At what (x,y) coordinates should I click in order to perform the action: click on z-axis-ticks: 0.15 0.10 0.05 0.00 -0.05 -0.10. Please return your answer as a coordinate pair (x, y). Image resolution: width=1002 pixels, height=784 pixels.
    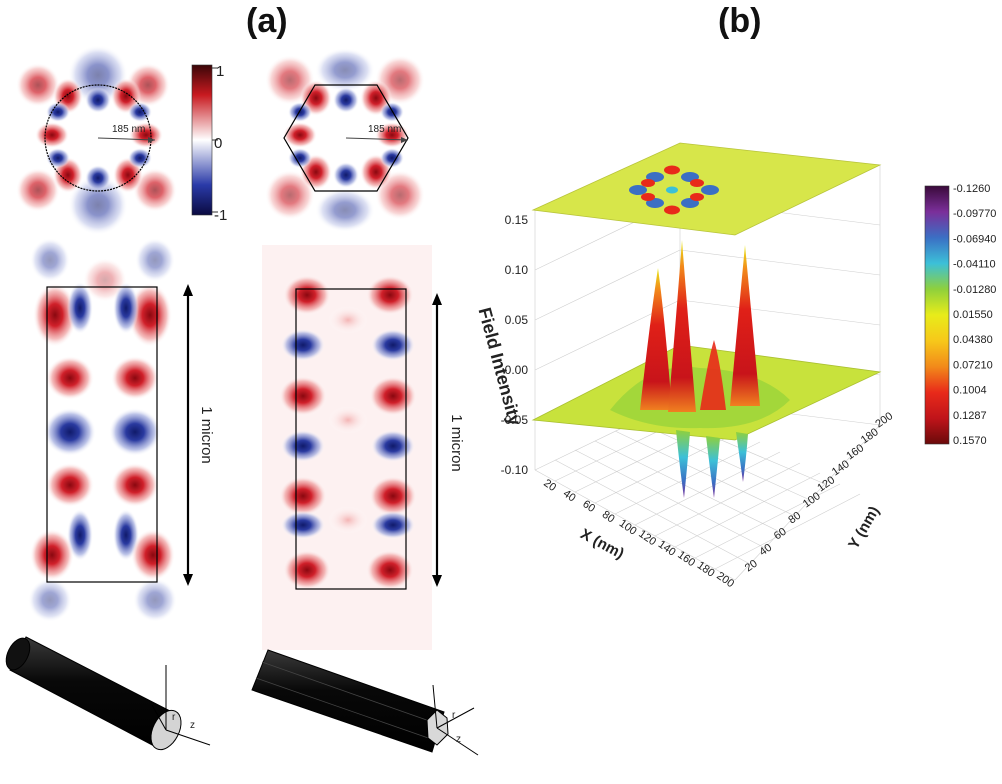
    Looking at the image, I should click on (515, 345).